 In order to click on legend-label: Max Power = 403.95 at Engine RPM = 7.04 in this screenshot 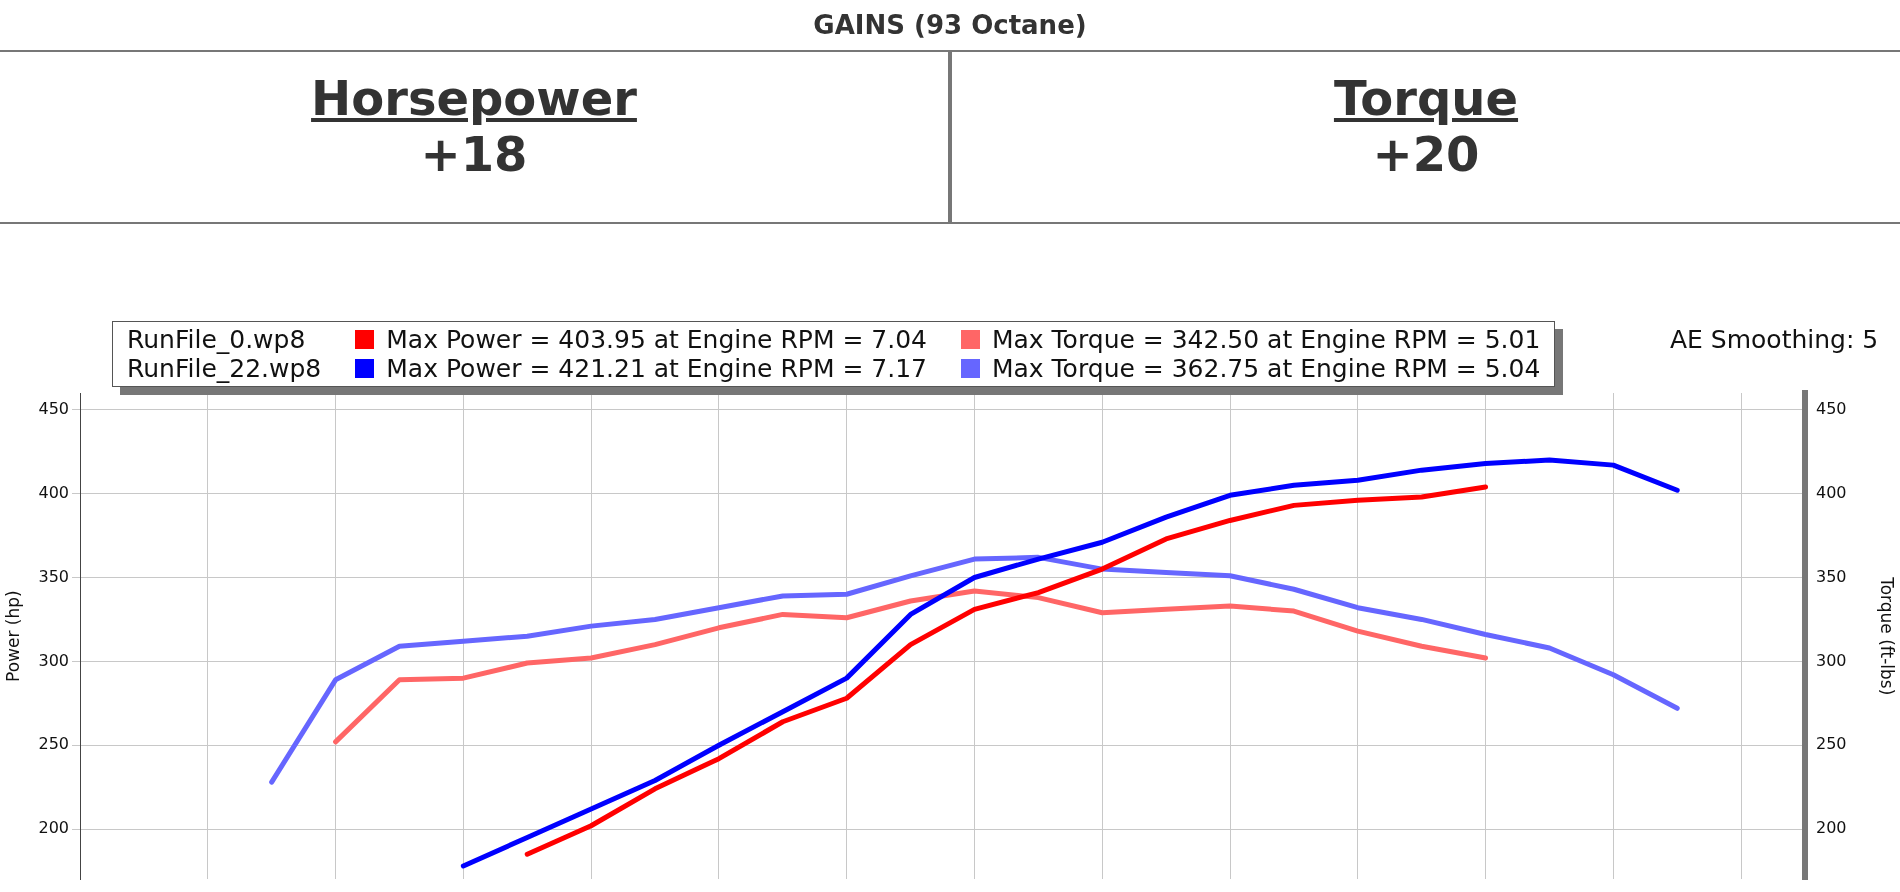, I will do `click(656, 339)`.